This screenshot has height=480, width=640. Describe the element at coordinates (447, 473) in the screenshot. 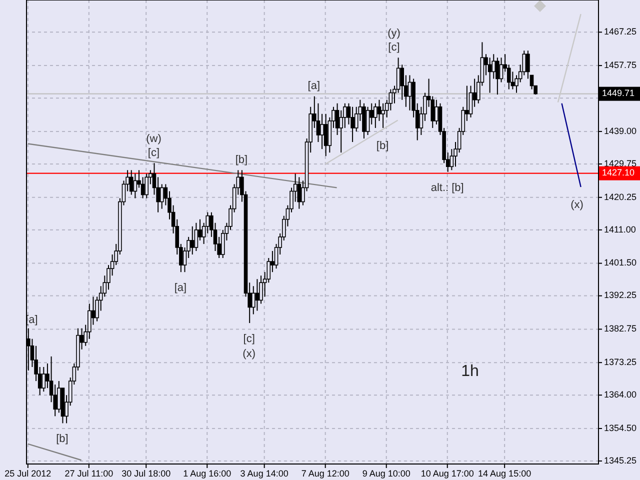

I see `x-tick-label: 10 Aug 17:00` at that location.